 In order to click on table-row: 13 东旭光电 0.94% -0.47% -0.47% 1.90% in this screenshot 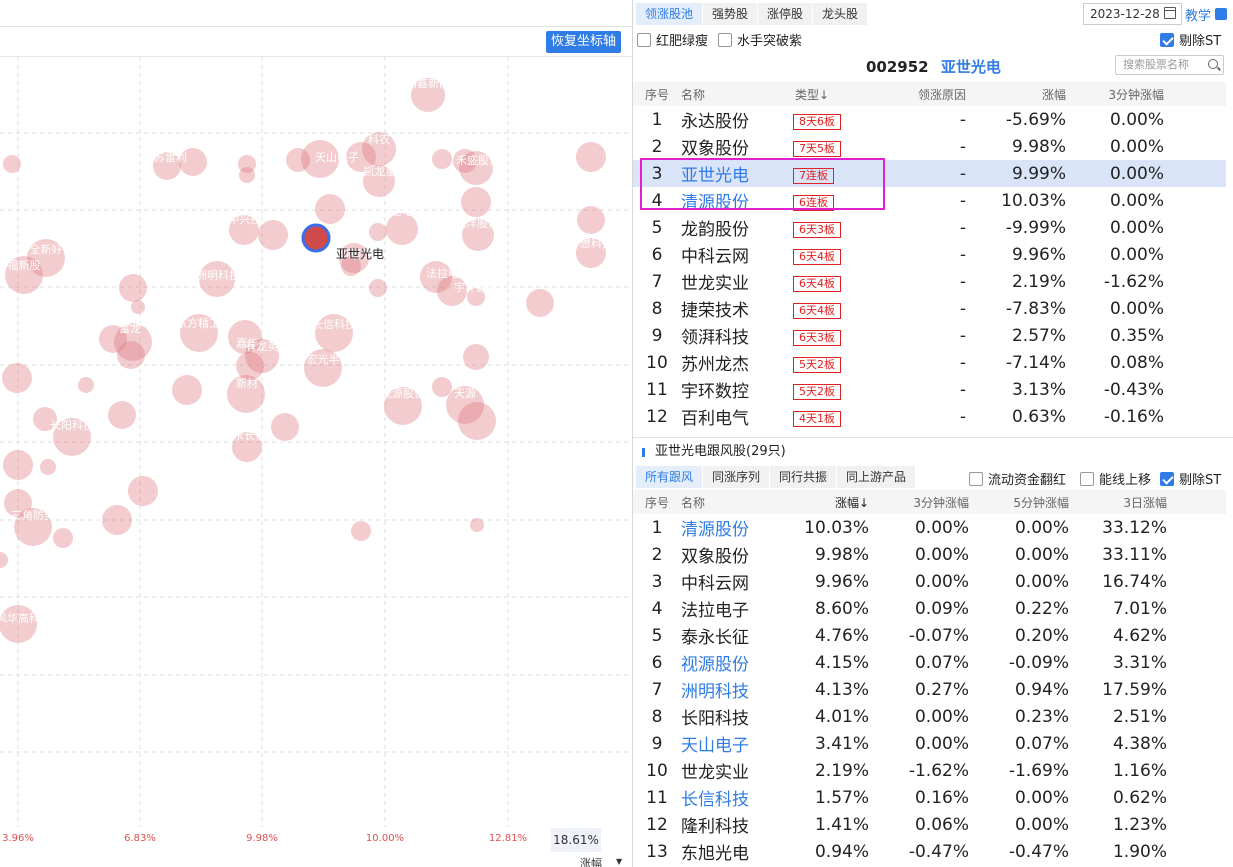, I will do `click(929, 851)`.